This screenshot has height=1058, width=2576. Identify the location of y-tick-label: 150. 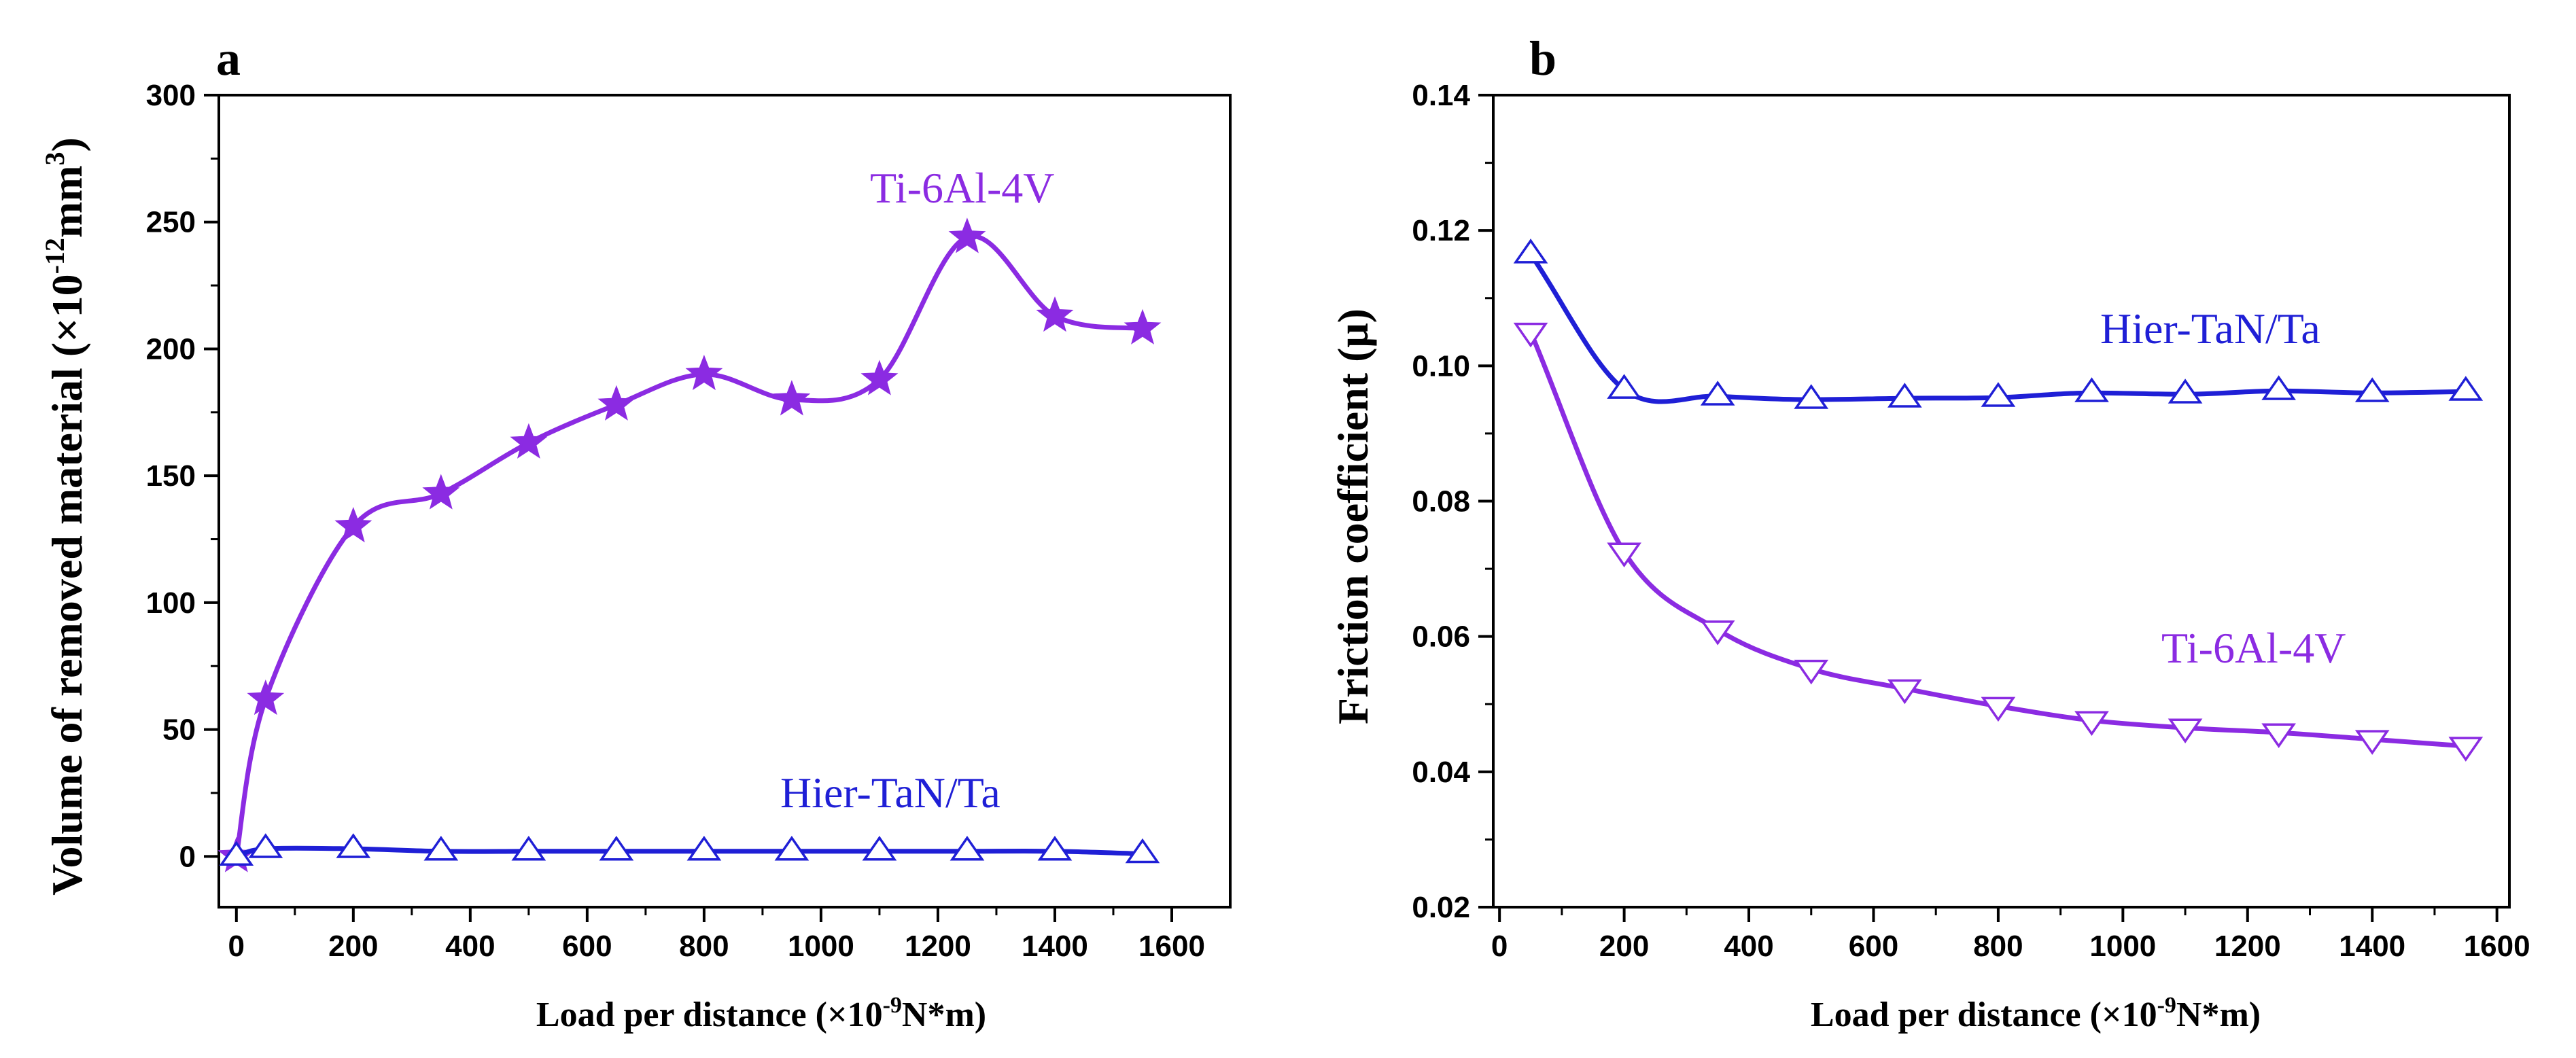
(171, 476).